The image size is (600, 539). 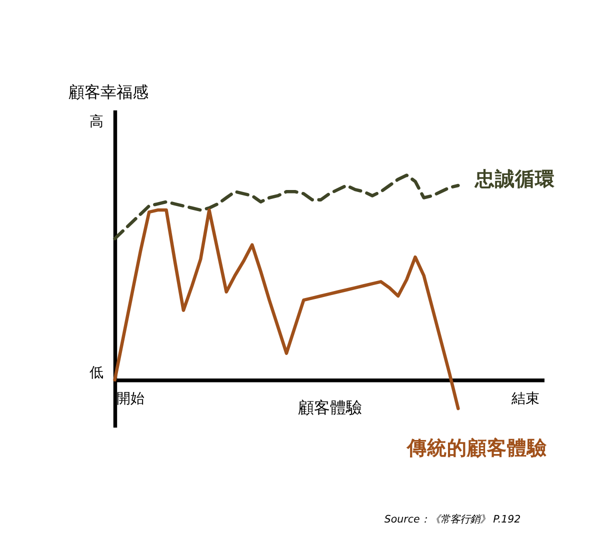 What do you see at coordinates (330, 408) in the screenshot?
I see `x-axis-title: 顧客體驗` at bounding box center [330, 408].